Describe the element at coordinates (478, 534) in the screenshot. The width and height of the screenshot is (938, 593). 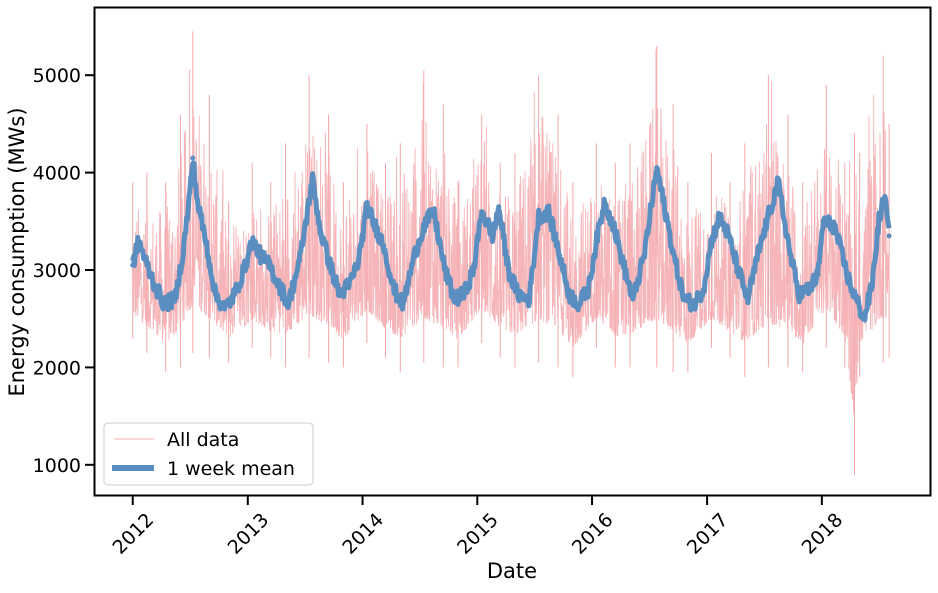
I see `x-tick-label: 2015` at that location.